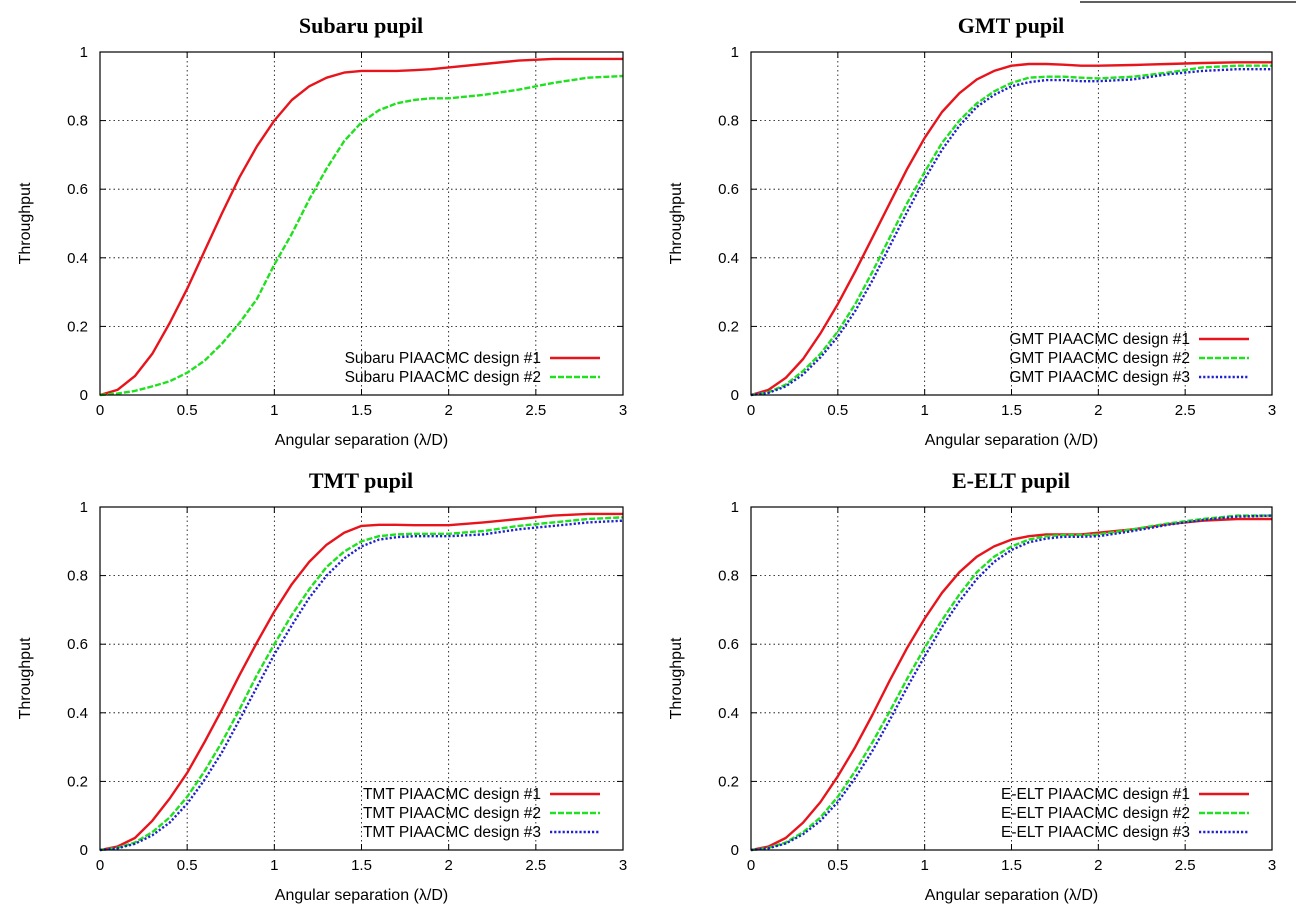 The width and height of the screenshot is (1296, 907). What do you see at coordinates (361, 25) in the screenshot?
I see `chart-title: Subaru pupil` at bounding box center [361, 25].